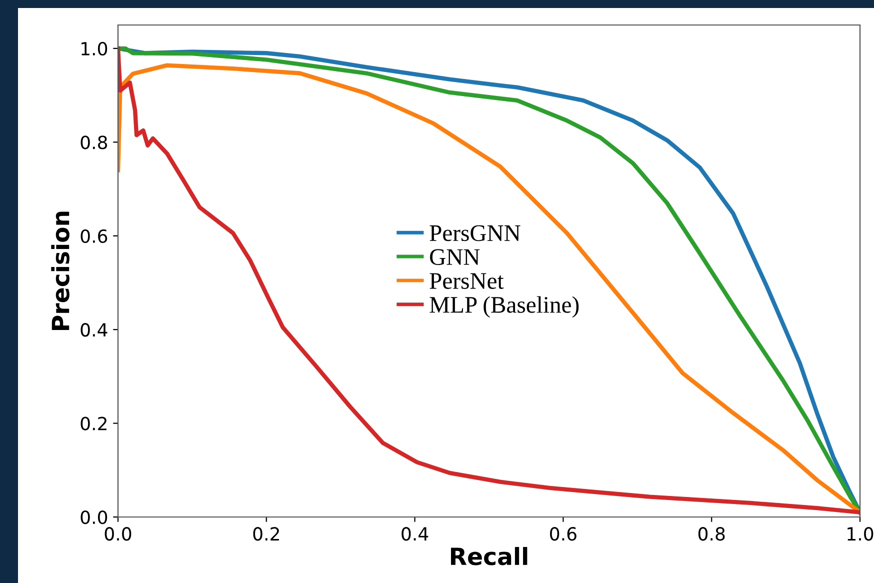  I want to click on x-tick-label: 0.8, so click(711, 534).